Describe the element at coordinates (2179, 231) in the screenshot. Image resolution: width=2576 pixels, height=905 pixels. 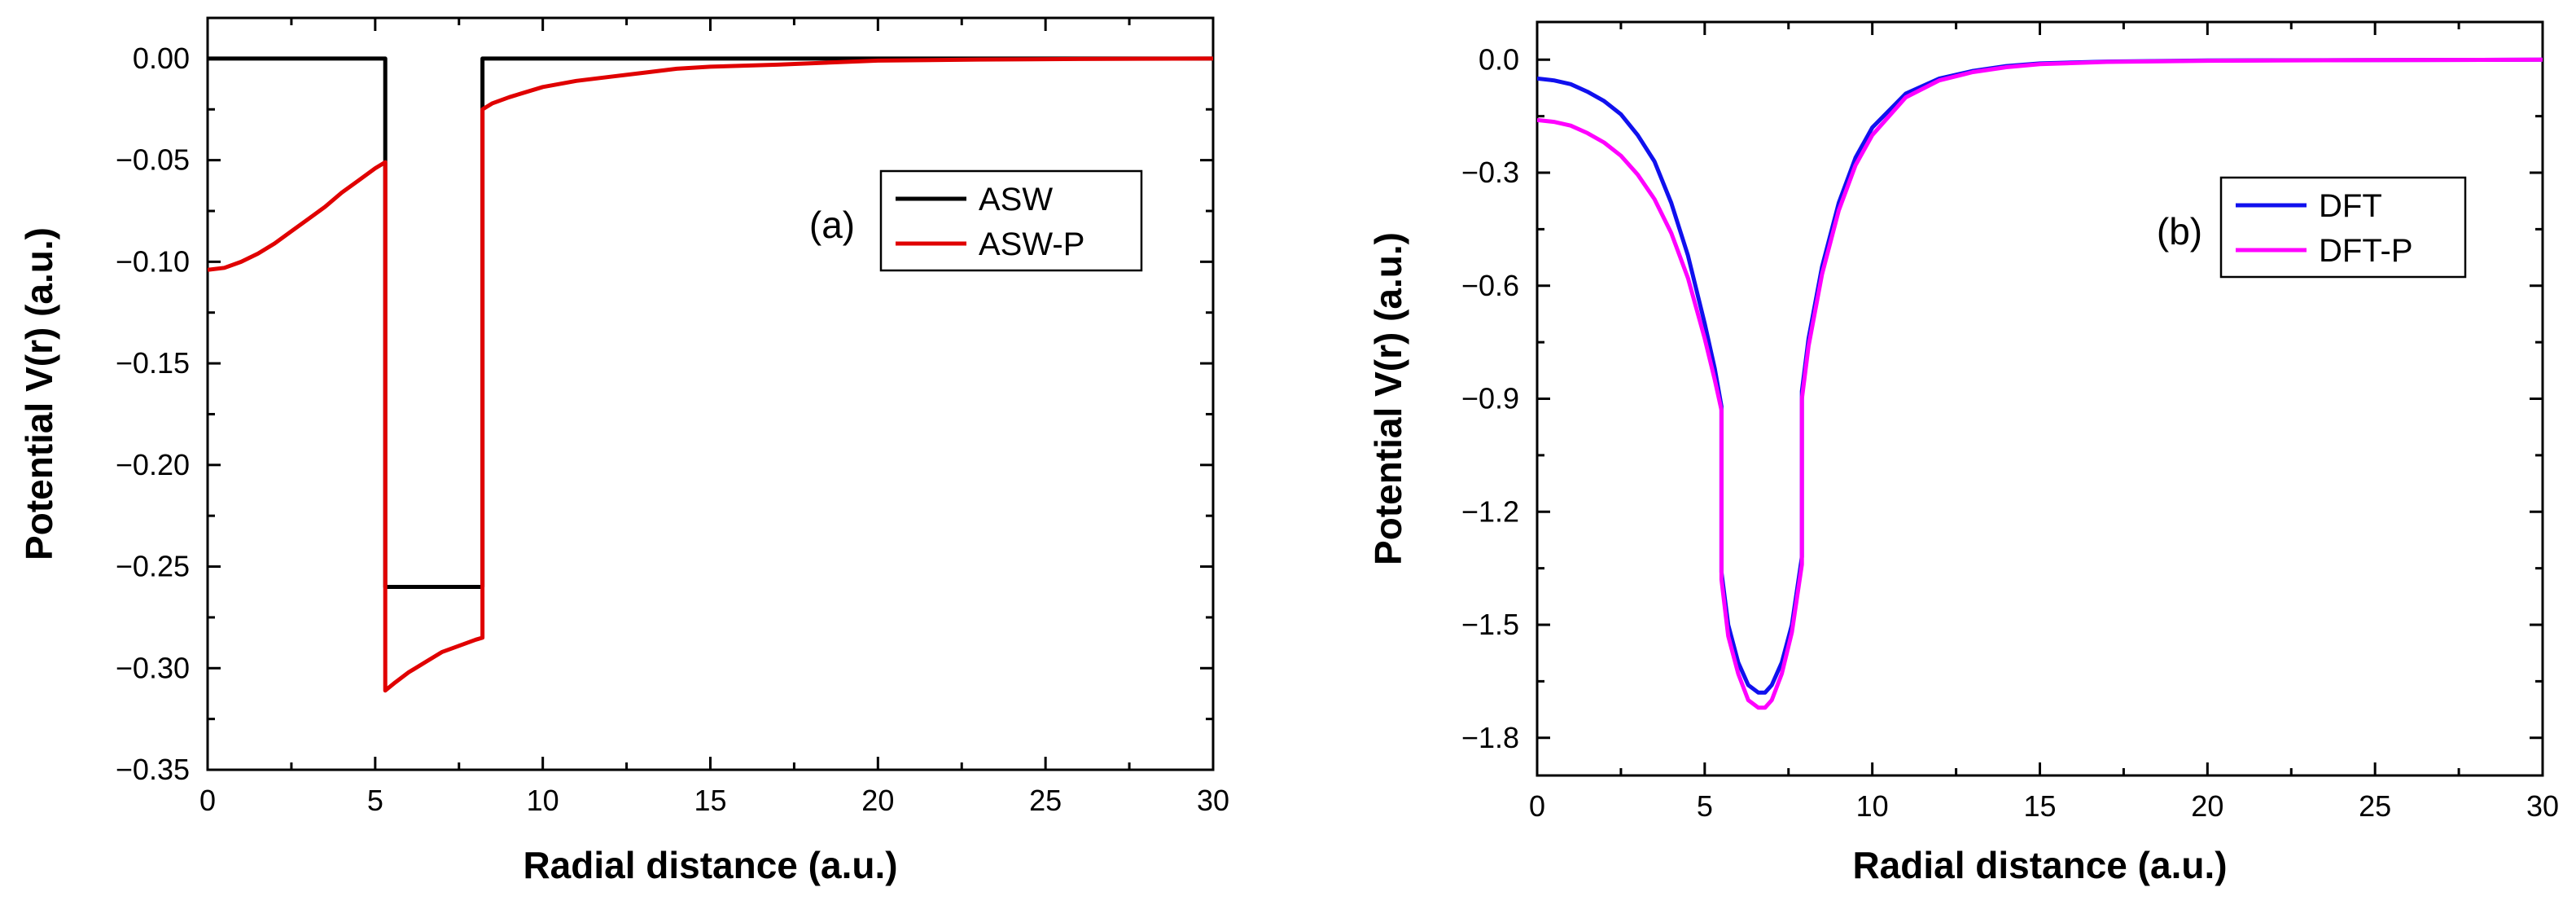
I see `panel-label: (b)` at that location.